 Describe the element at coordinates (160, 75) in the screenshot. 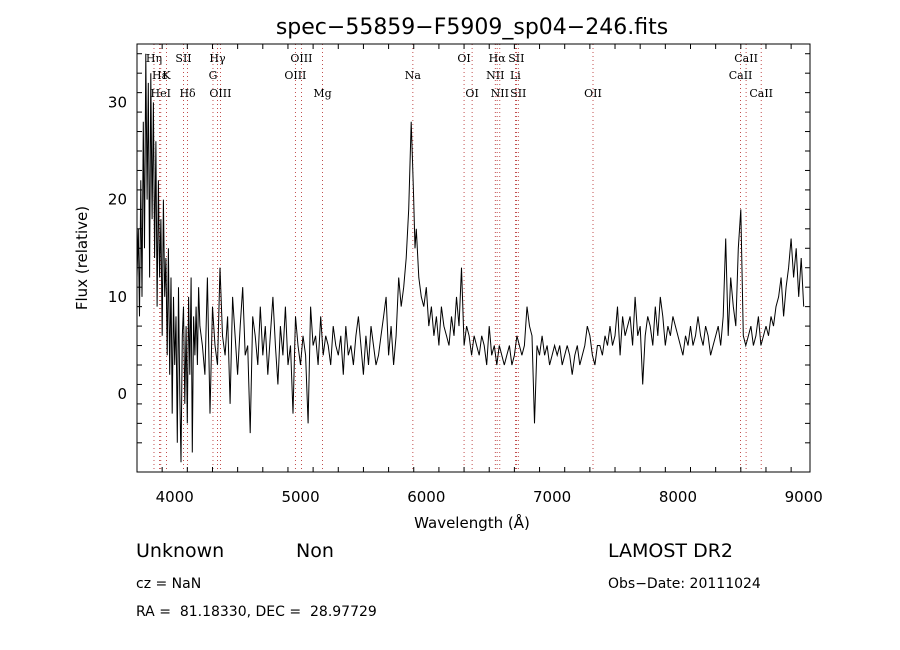

I see `line-label: Hε` at that location.